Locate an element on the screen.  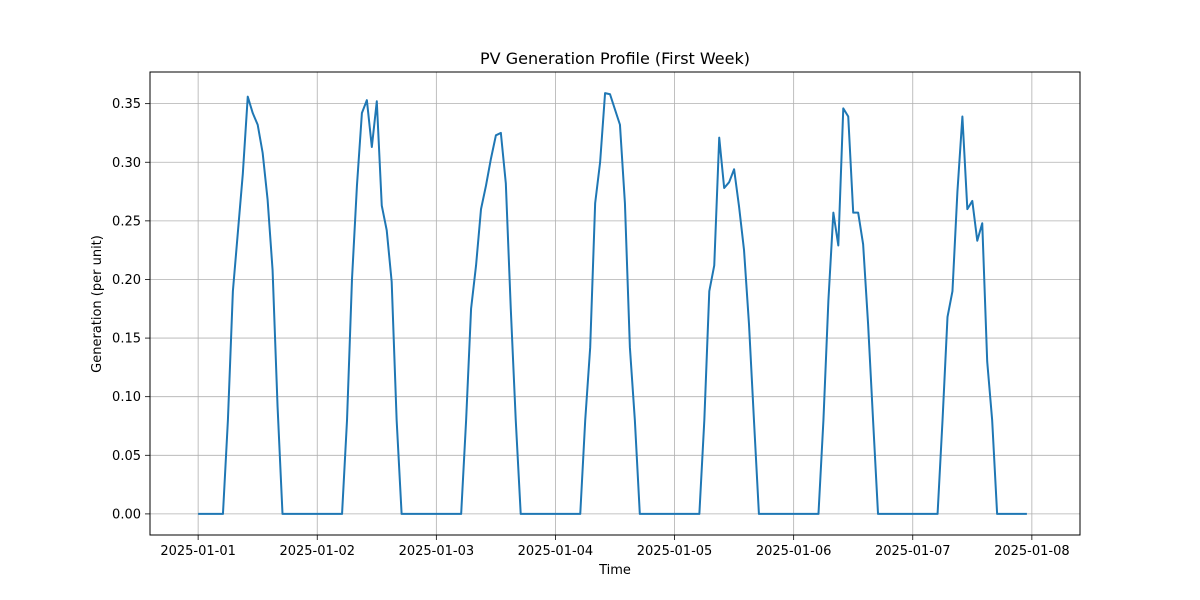
y-tick-label: 0.35 is located at coordinates (126, 104).